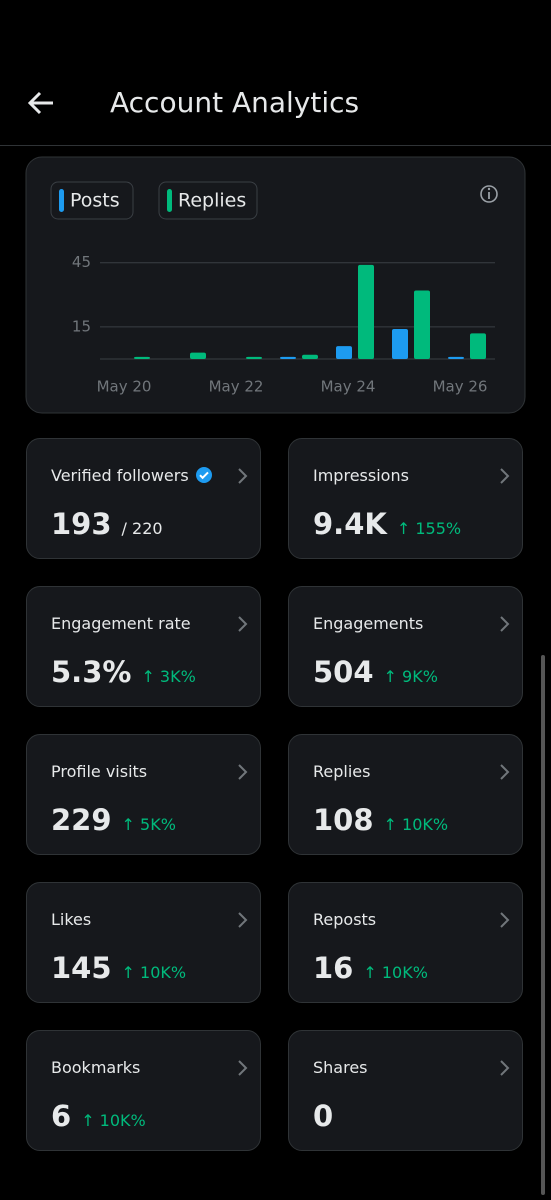 The height and width of the screenshot is (1200, 551). Describe the element at coordinates (41, 103) in the screenshot. I see `back-button` at that location.